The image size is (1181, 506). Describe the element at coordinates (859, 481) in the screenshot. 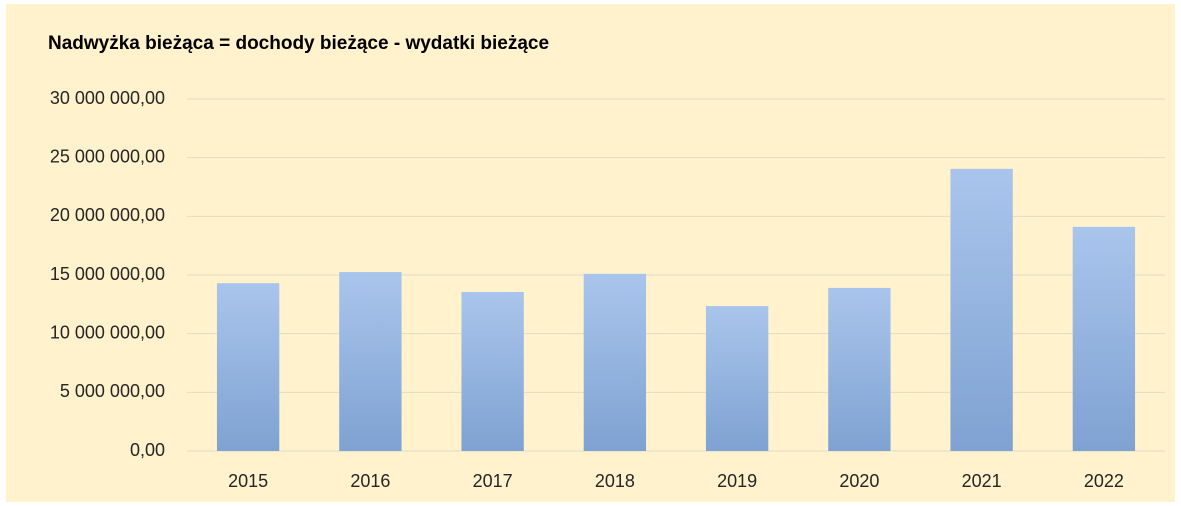

I see `x-tick-label: 2020` at that location.